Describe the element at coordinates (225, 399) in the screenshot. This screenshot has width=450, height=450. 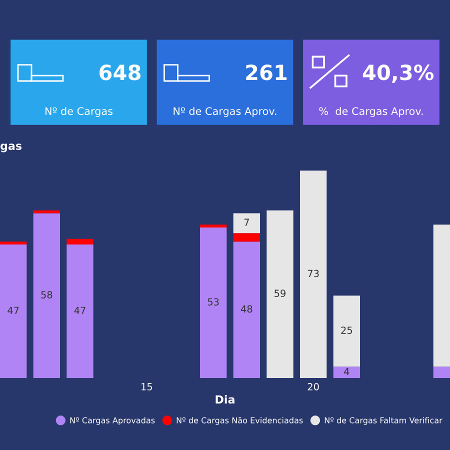
I see `x-axis-title: Dia` at that location.